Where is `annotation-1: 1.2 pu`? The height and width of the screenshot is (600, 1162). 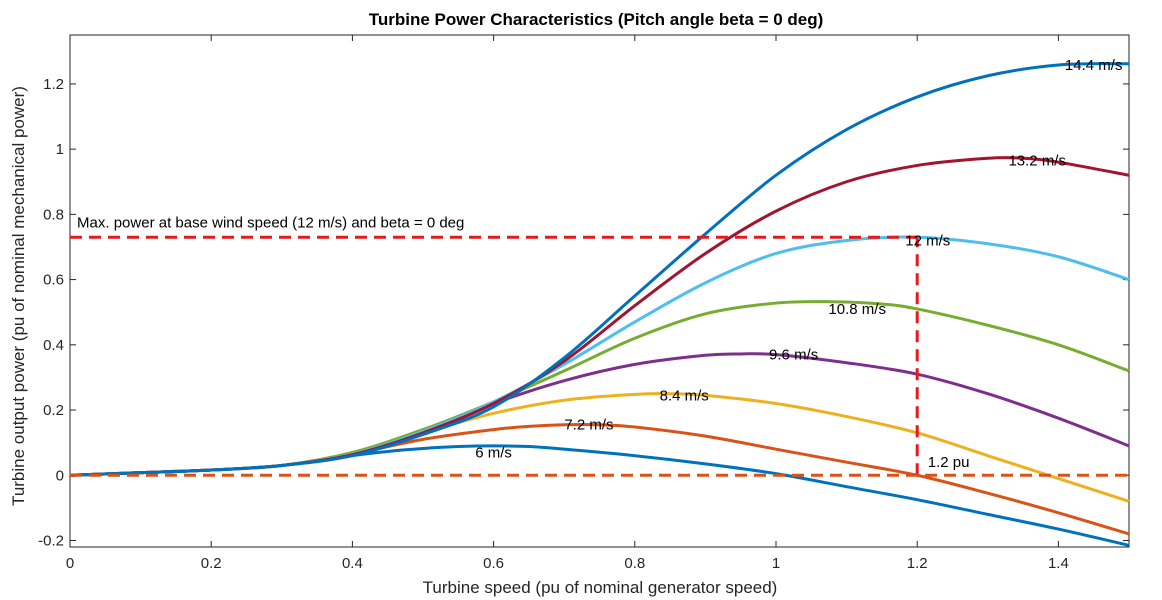 annotation-1: 1.2 pu is located at coordinates (949, 462).